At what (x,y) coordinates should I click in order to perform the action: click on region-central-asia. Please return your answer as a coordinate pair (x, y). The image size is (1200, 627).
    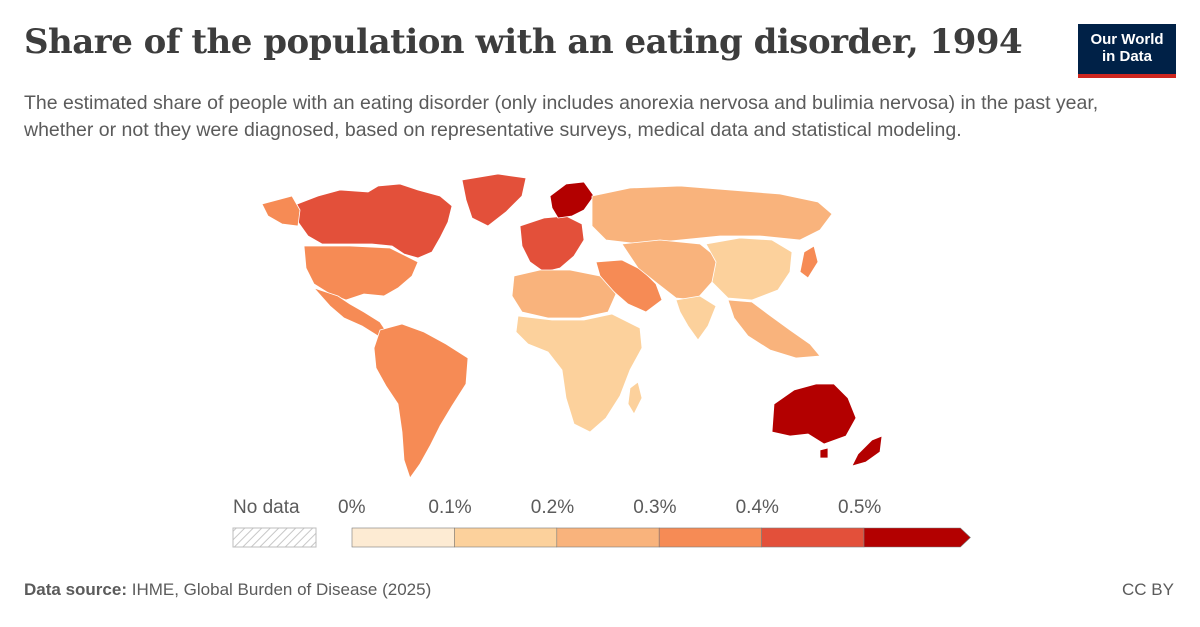
    Looking at the image, I should click on (671, 270).